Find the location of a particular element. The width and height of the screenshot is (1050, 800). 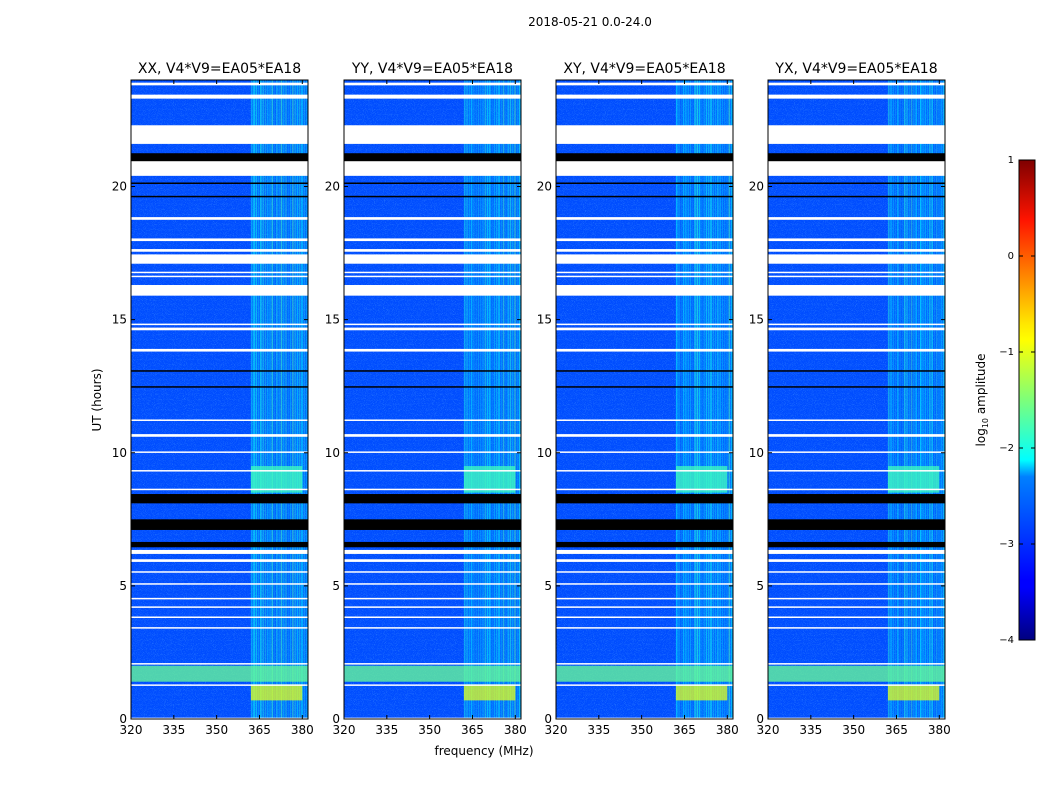

colorbar-tick-label: 1 is located at coordinates (1011, 160).